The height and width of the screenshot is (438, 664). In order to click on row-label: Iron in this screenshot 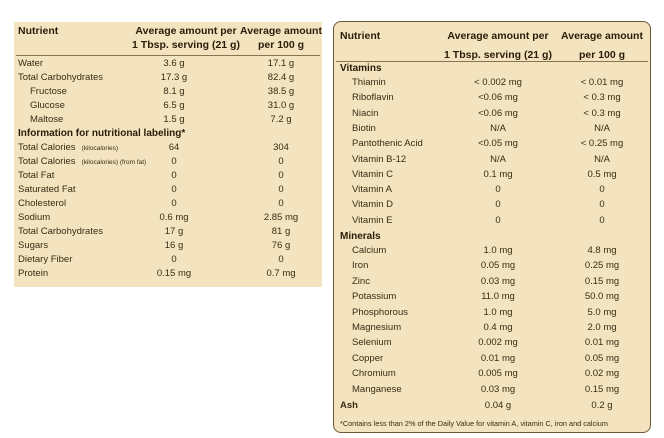, I will do `click(360, 266)`.